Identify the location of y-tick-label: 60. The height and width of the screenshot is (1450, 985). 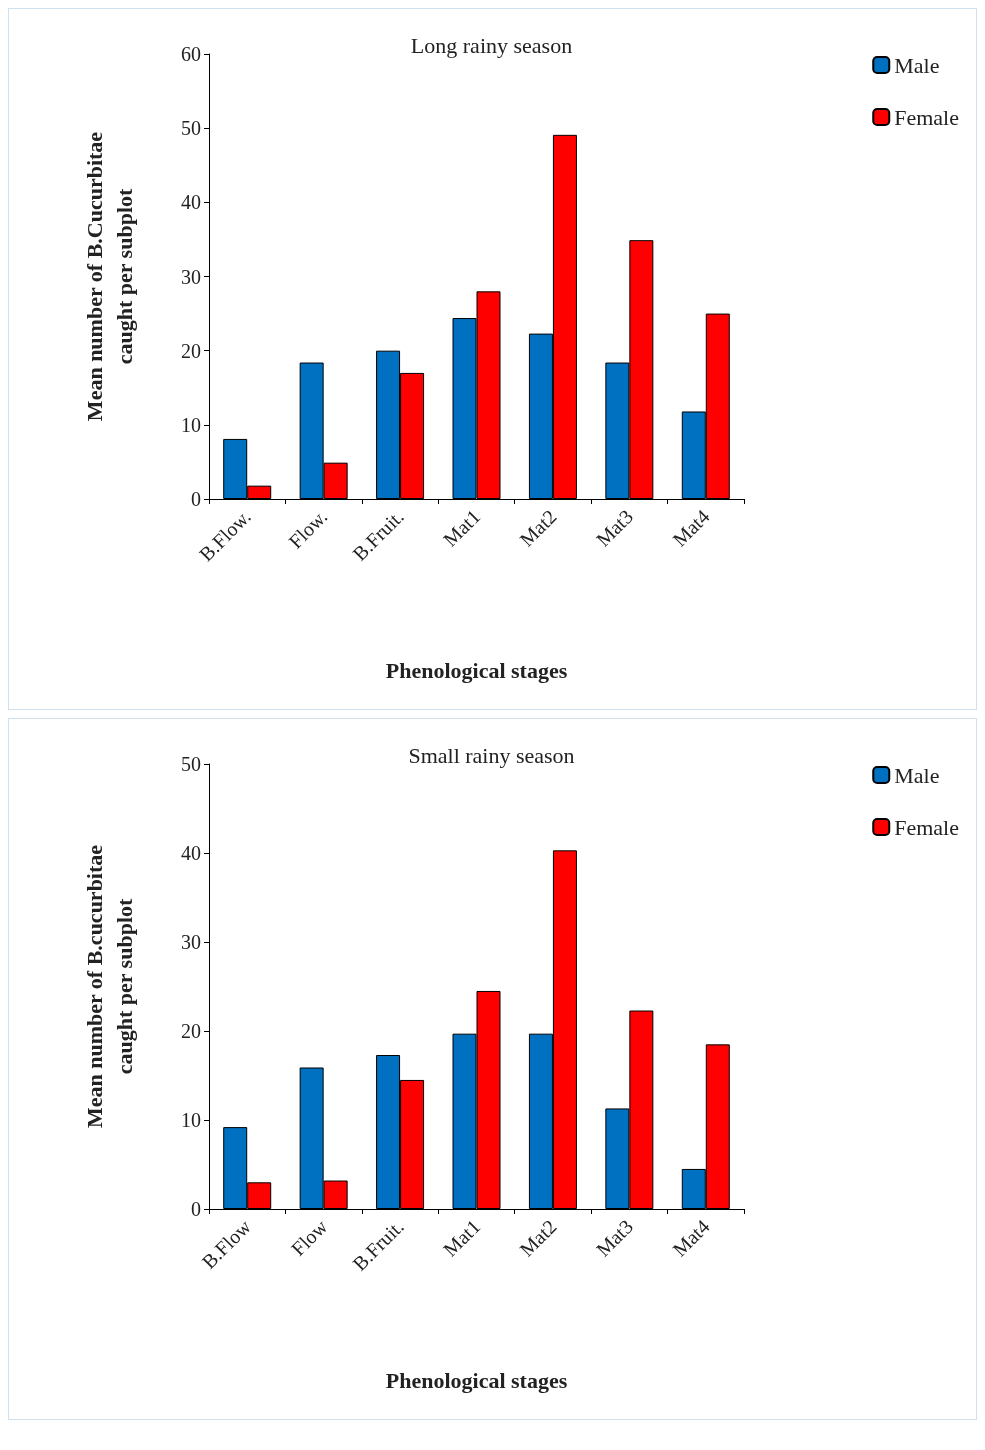
(191, 54).